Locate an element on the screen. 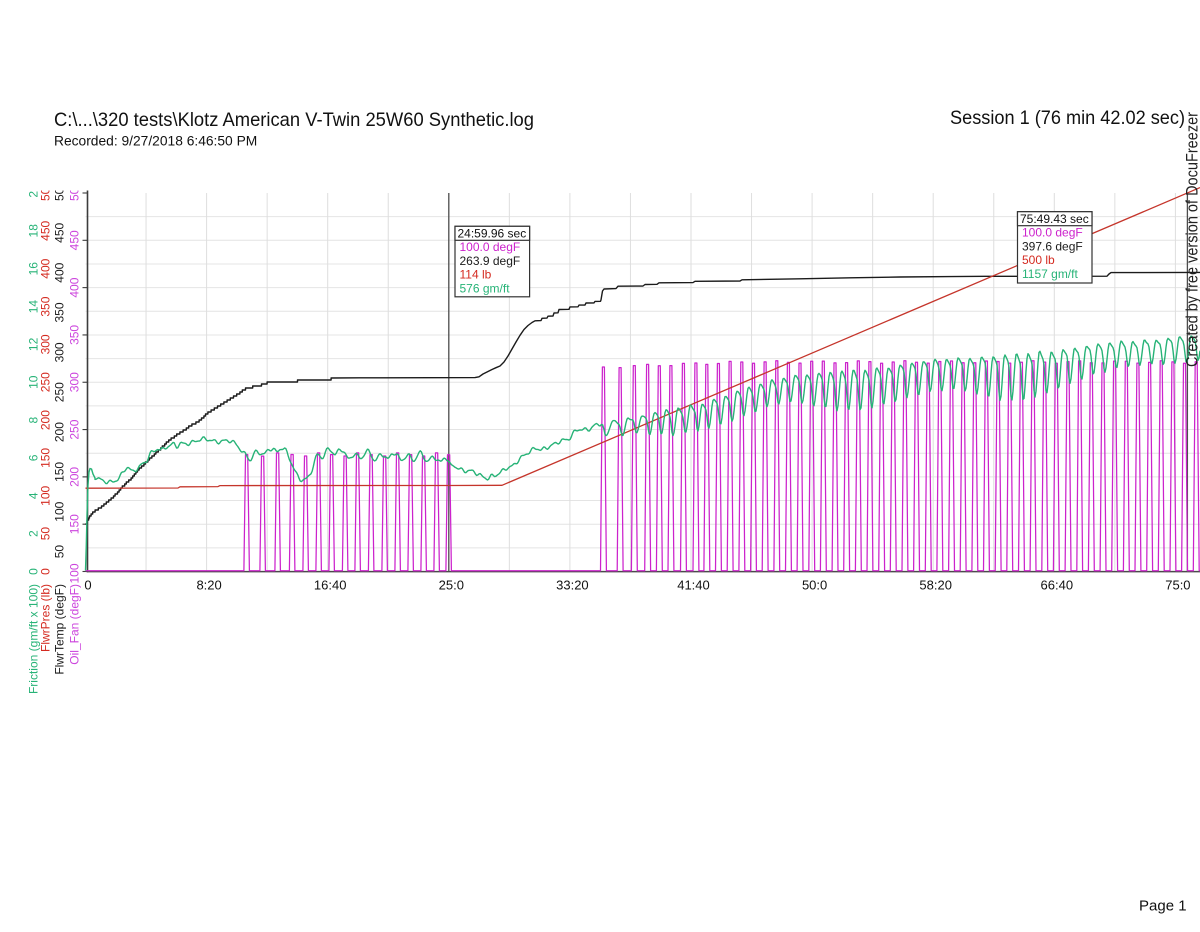 The image size is (1200, 932). svg-text: 75:49.43 sec is located at coordinates (1054, 219).